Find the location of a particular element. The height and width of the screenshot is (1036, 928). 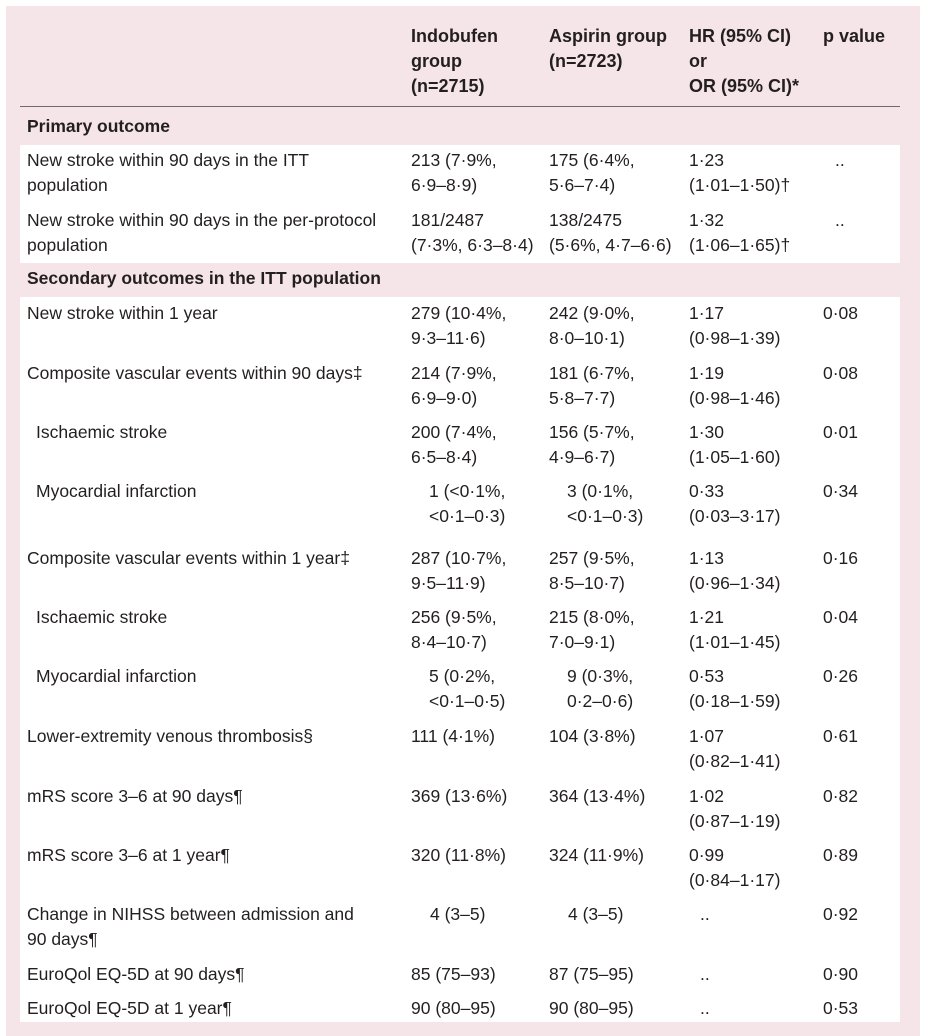

outcome-label-line: Ischaemic stroke is located at coordinates (102, 617).